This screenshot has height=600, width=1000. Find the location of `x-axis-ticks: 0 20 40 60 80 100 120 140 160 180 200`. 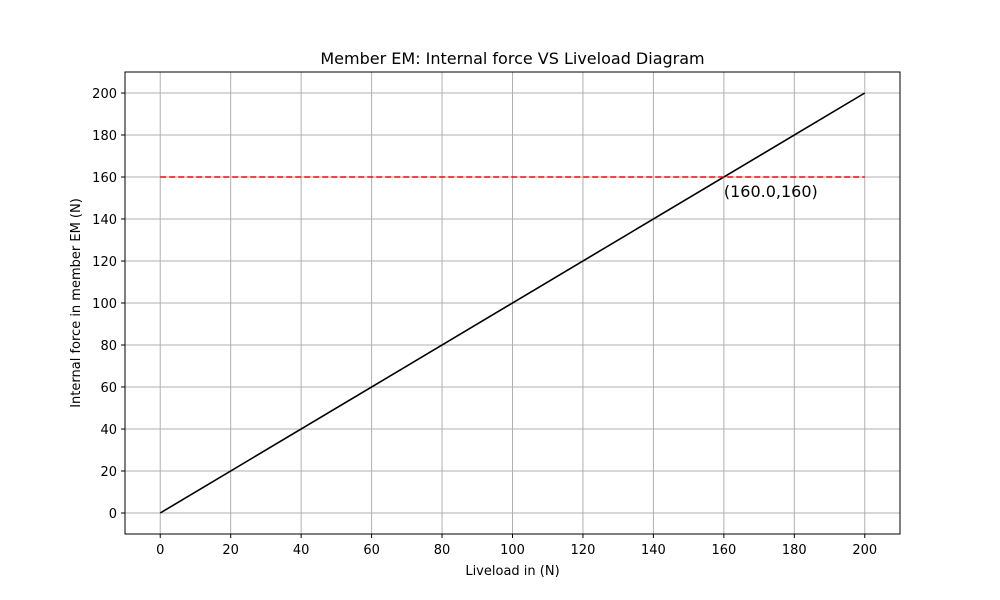

x-axis-ticks: 0 20 40 60 80 100 120 140 160 180 200 is located at coordinates (516, 546).